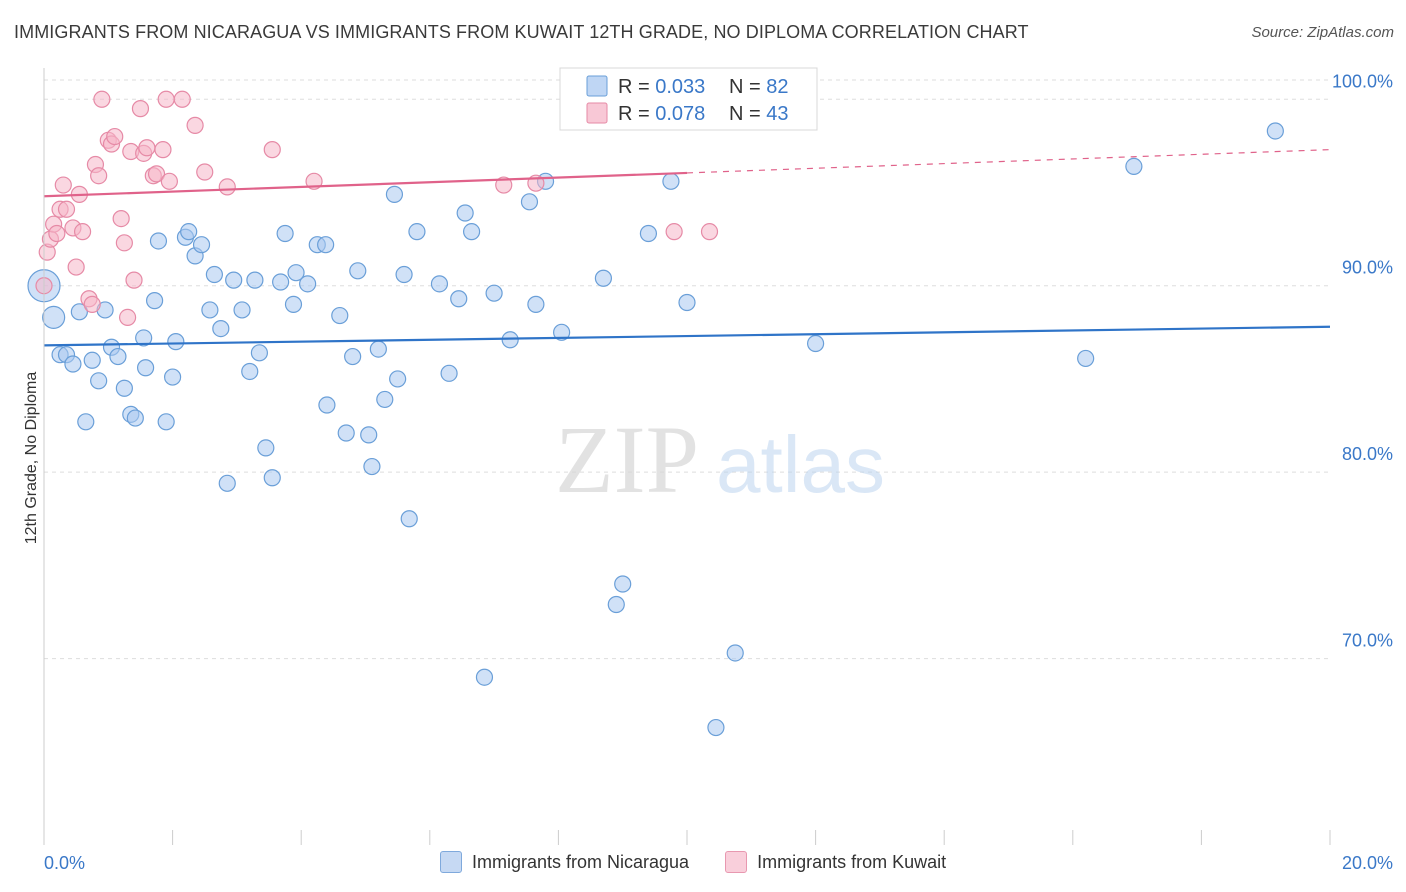 Image resolution: width=1406 pixels, height=892 pixels. Describe the element at coordinates (1362, 81) in the screenshot. I see `y-tick-label: 100.0%` at that location.